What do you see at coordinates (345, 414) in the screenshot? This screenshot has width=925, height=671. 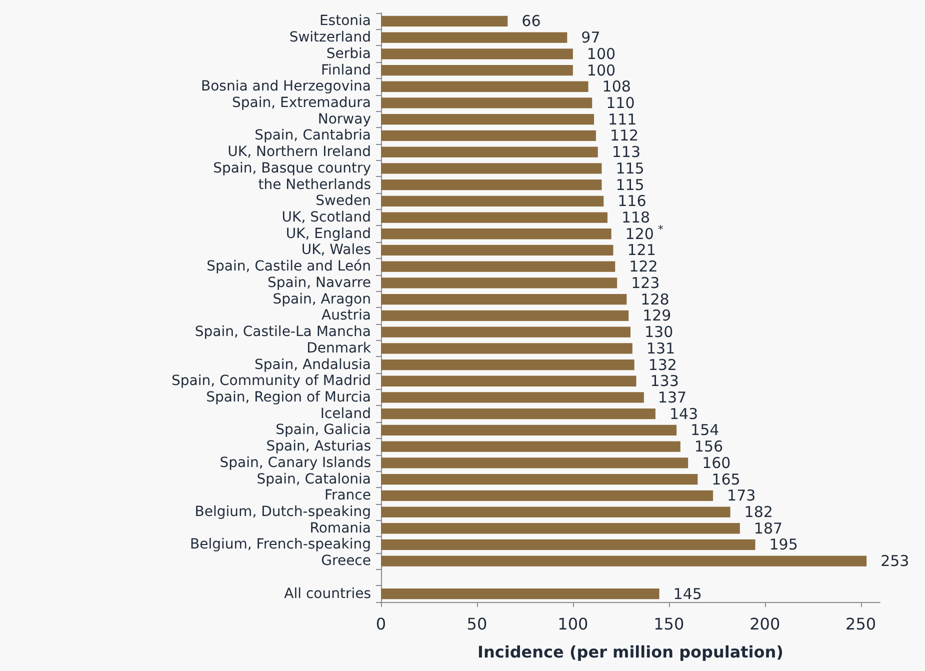 I see `y-tick-label: Iceland` at bounding box center [345, 414].